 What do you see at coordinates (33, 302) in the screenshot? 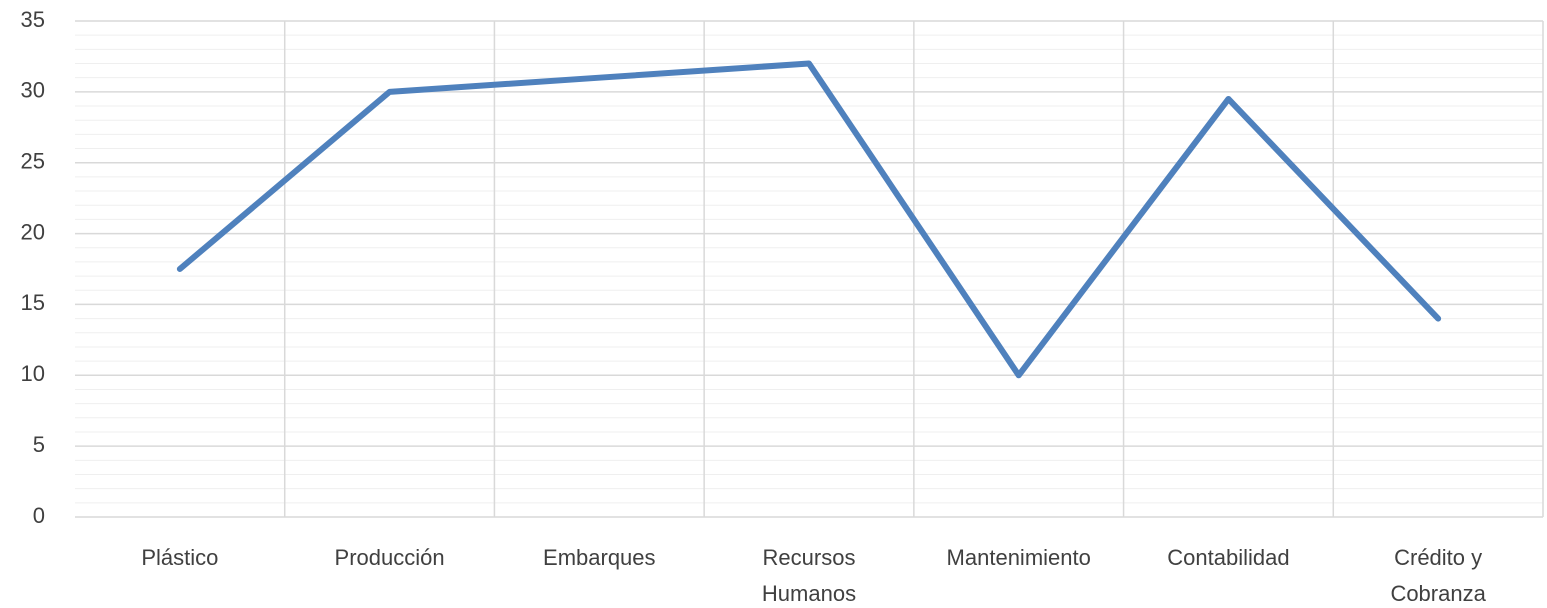
I see `y-tick-label: 15` at bounding box center [33, 302].